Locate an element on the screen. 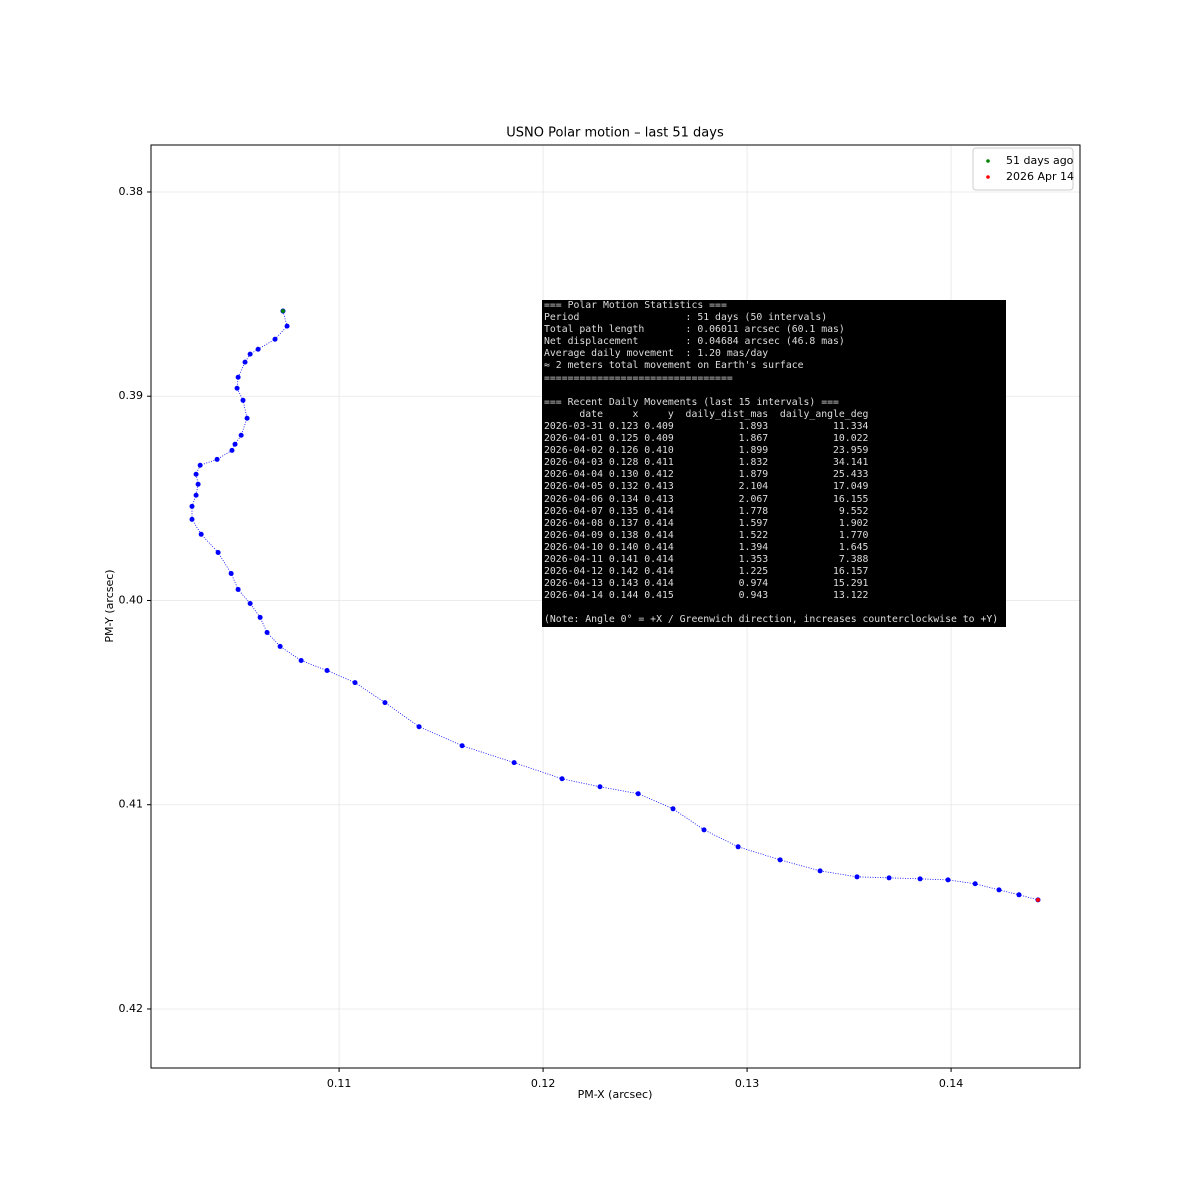  text-line: 2026-04-02 0.126 0.410 1.899 23.959 is located at coordinates (706, 451).